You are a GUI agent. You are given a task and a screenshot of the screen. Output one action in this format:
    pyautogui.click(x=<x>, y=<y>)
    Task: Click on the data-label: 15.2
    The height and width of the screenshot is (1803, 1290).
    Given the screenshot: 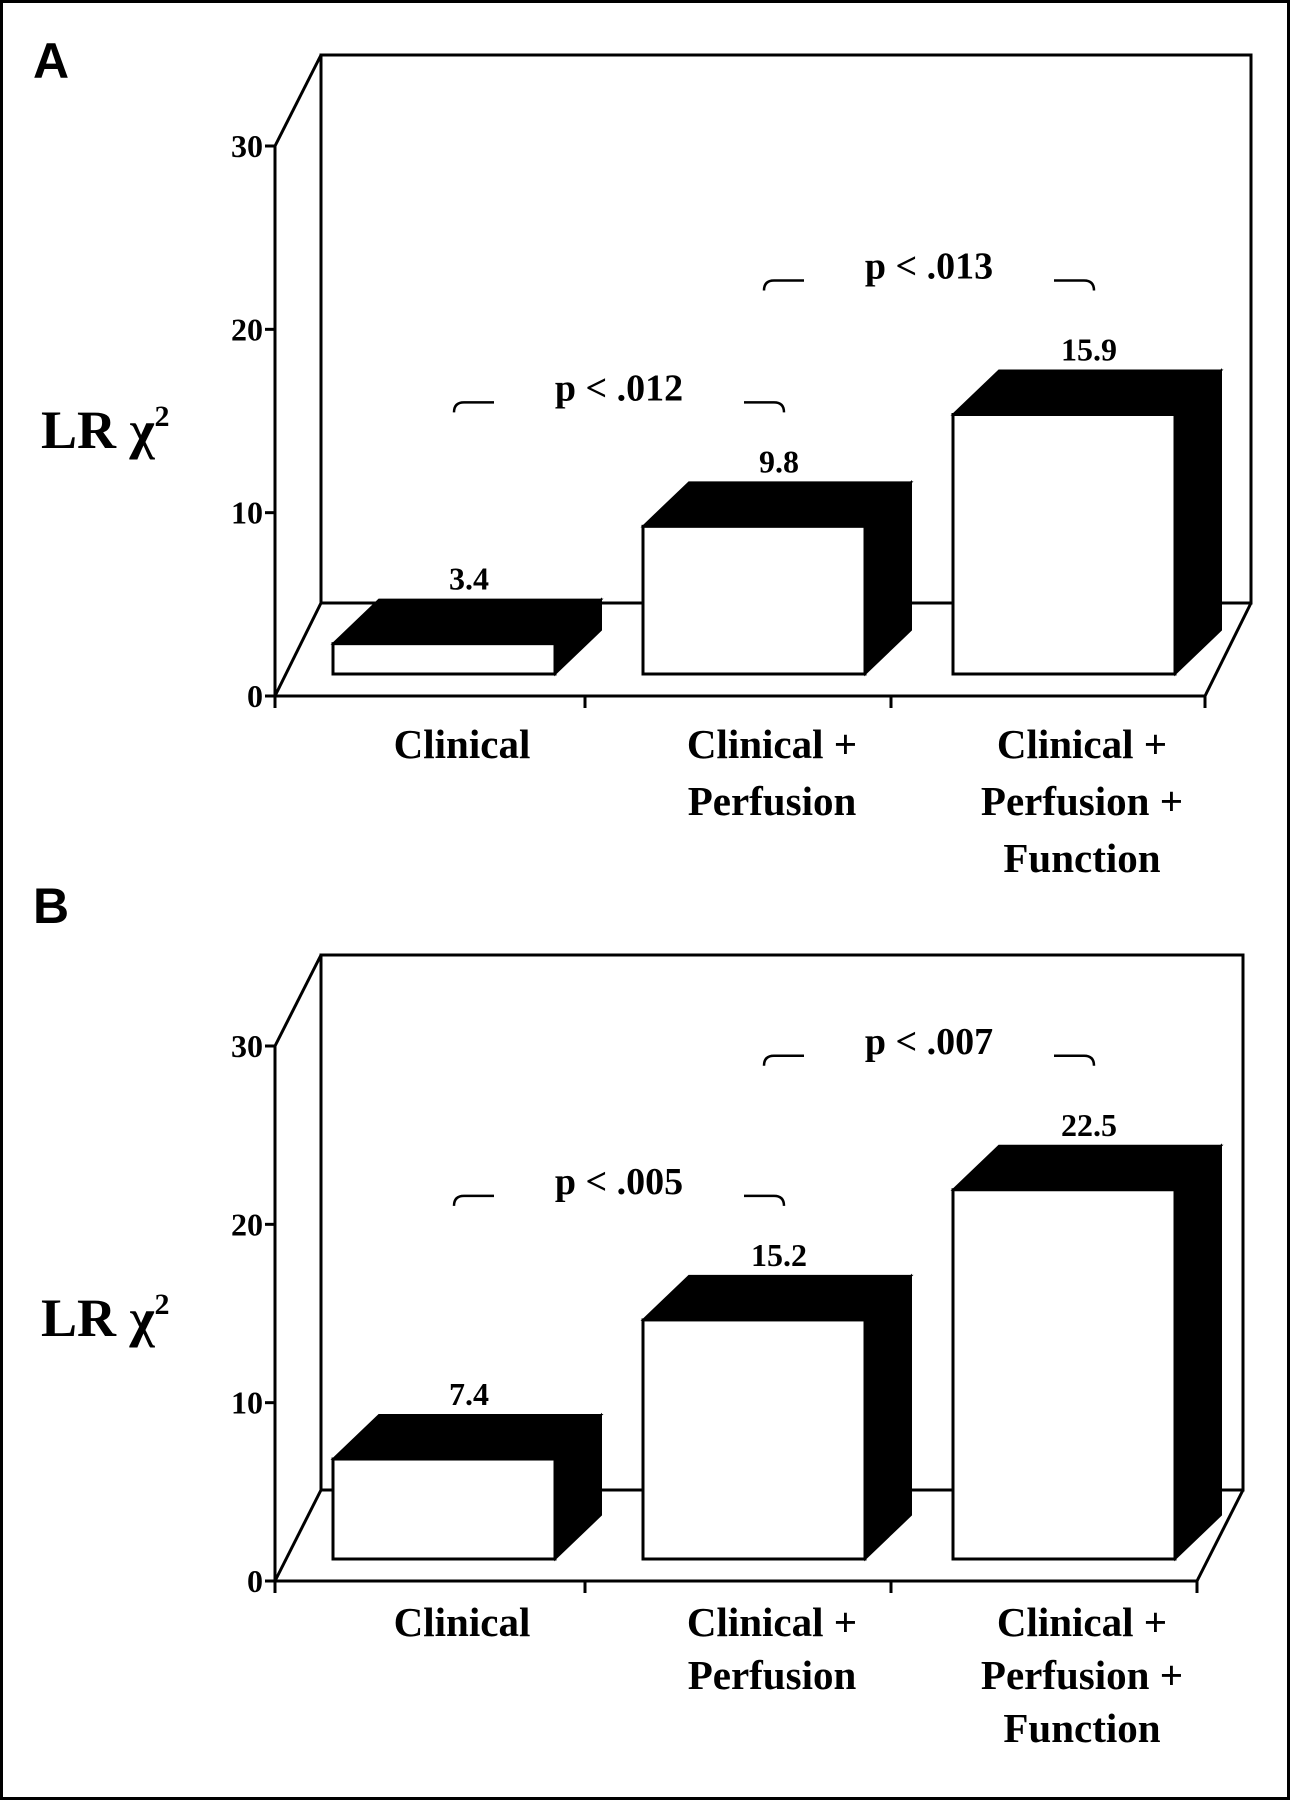 What is the action you would take?
    pyautogui.click(x=779, y=1255)
    